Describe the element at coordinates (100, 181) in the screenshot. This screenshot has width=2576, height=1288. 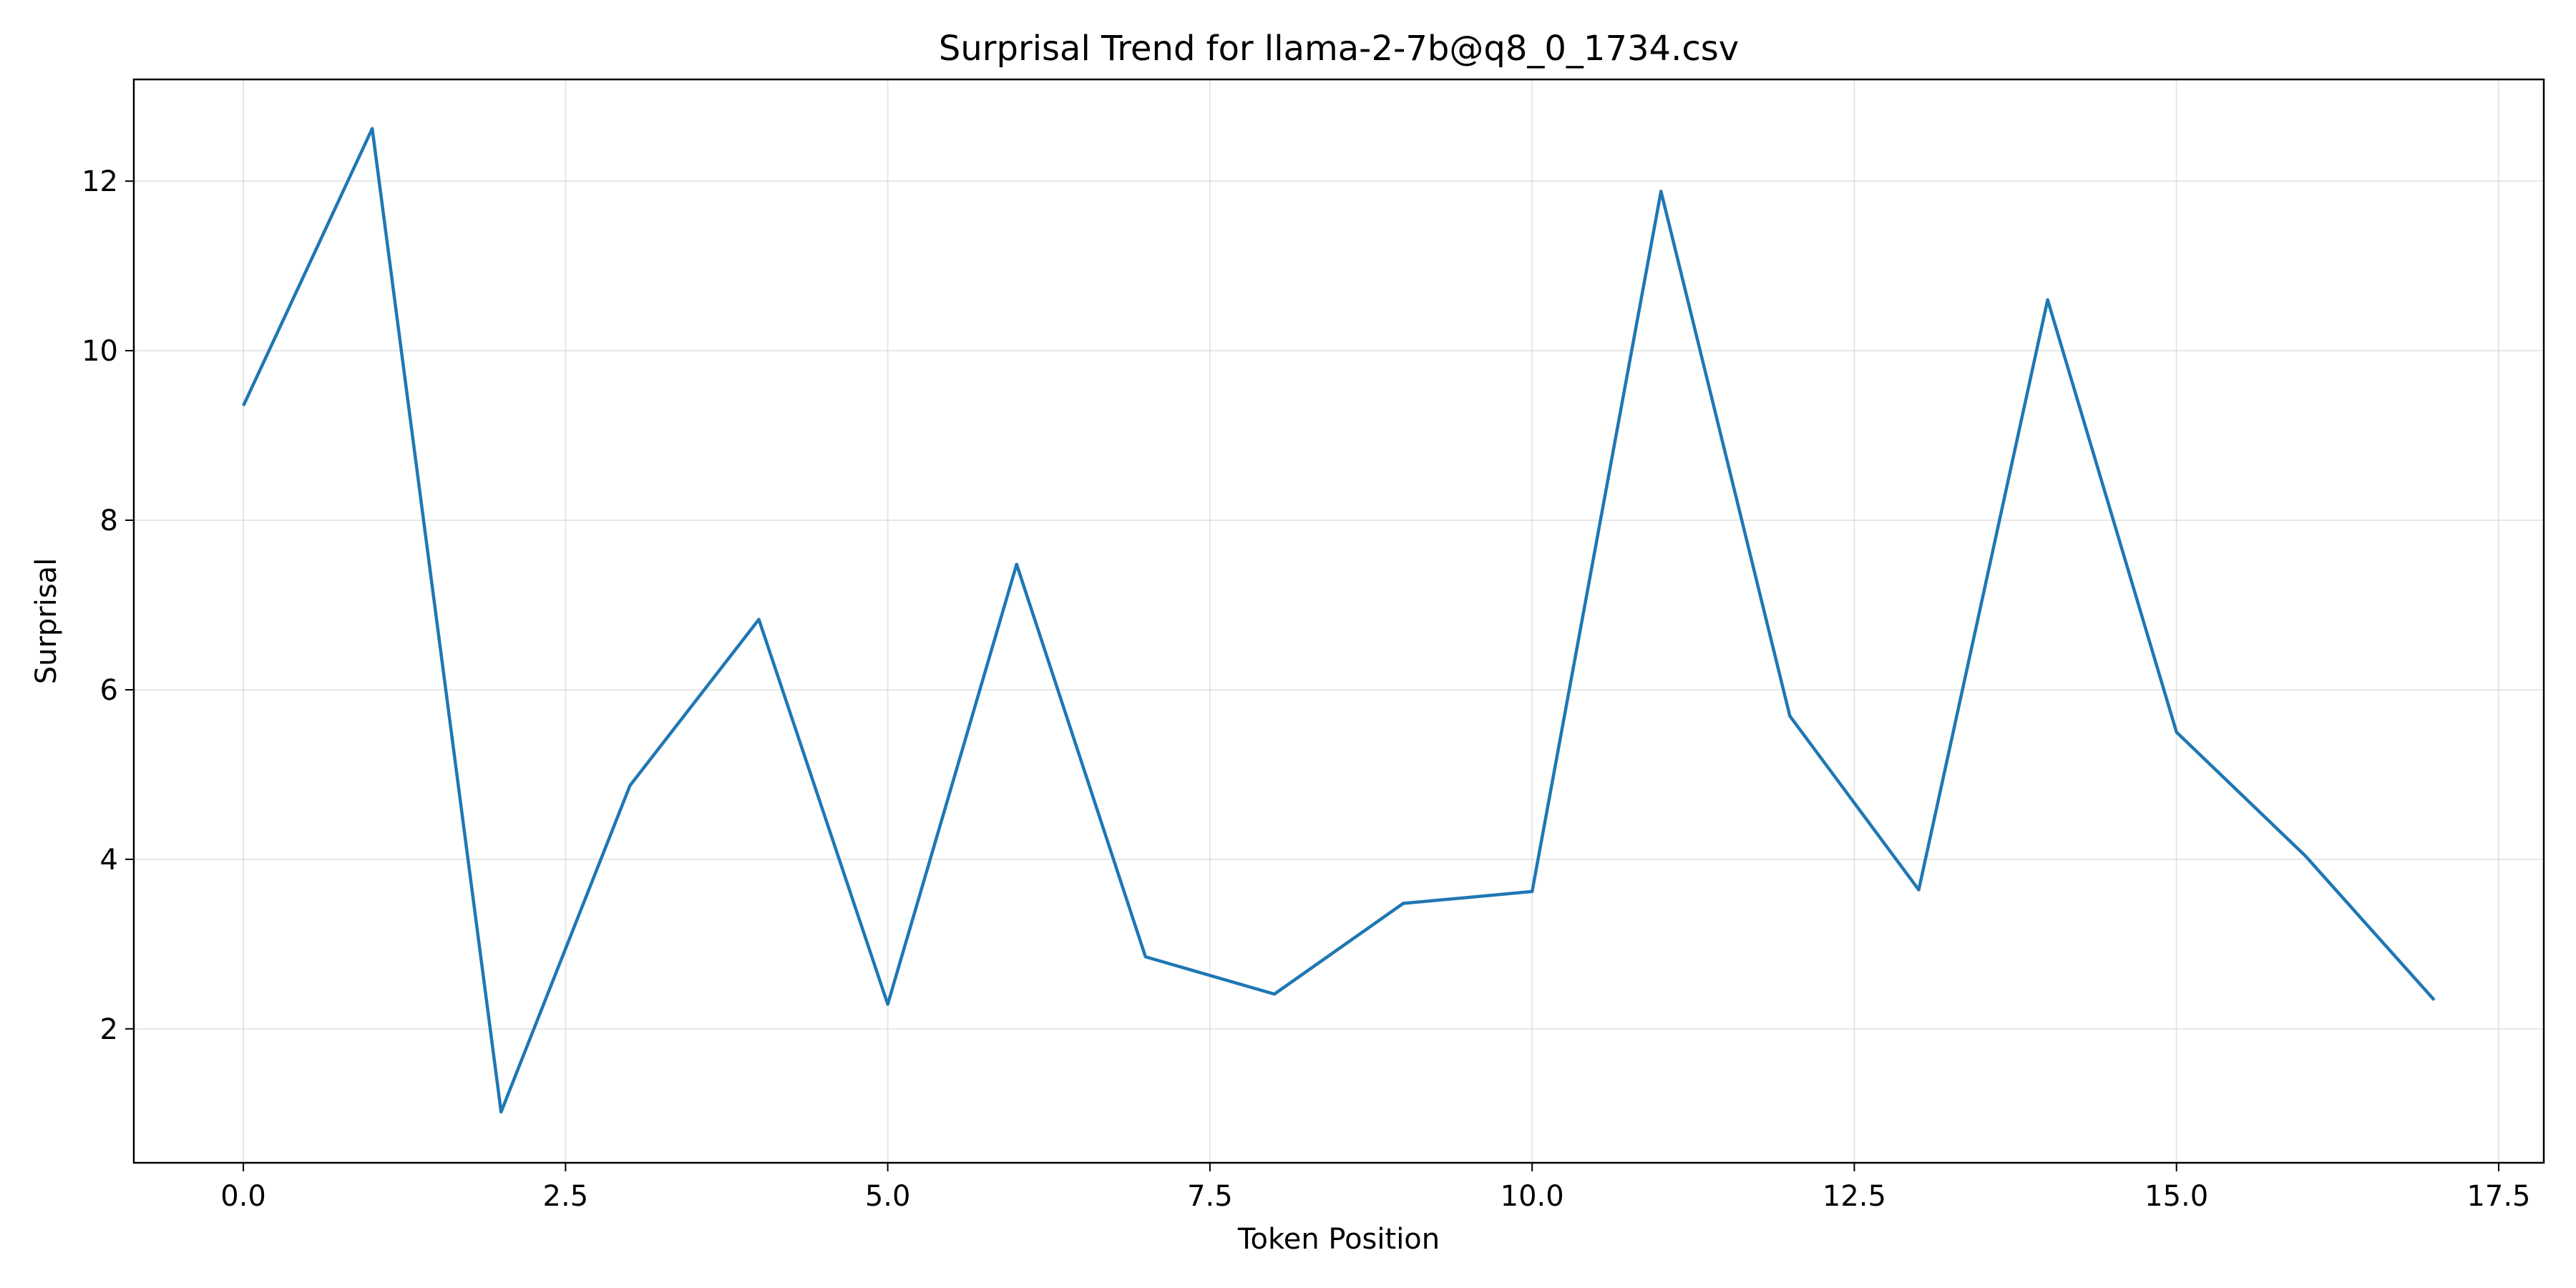
I see `y-tick-label: 12` at that location.